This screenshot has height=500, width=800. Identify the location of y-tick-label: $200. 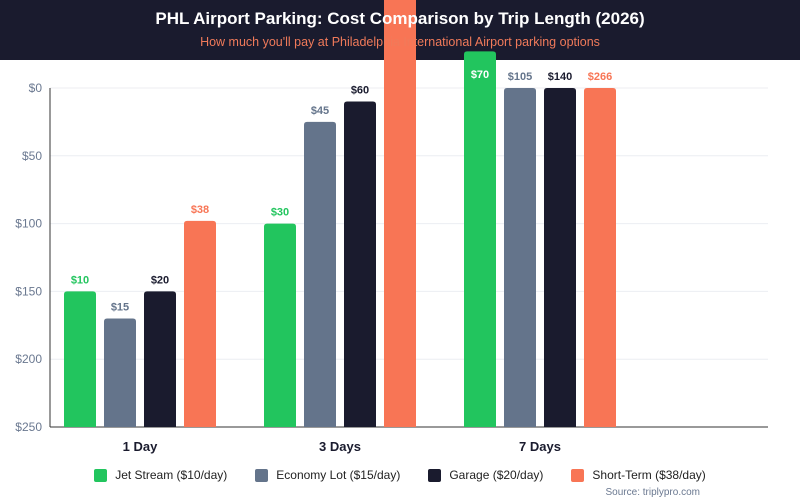
(28, 359).